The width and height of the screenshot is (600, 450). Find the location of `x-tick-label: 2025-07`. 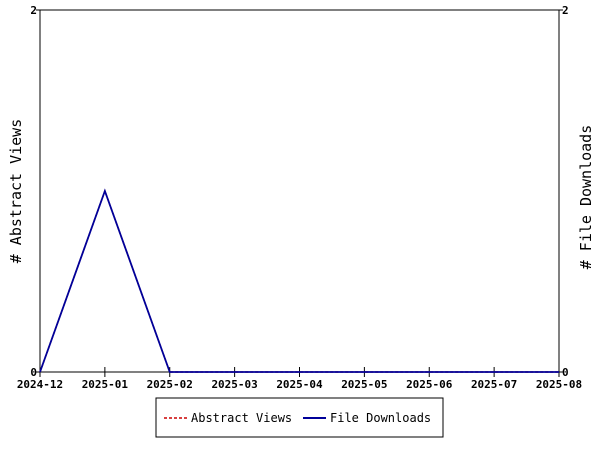

x-tick-label: 2025-07 is located at coordinates (494, 384).